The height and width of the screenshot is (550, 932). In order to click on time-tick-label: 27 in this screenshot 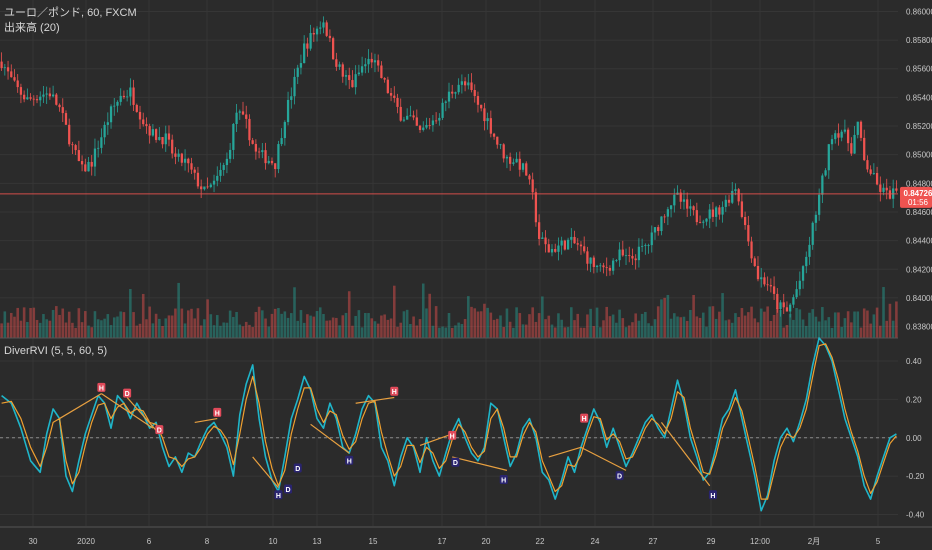, I will do `click(653, 541)`.